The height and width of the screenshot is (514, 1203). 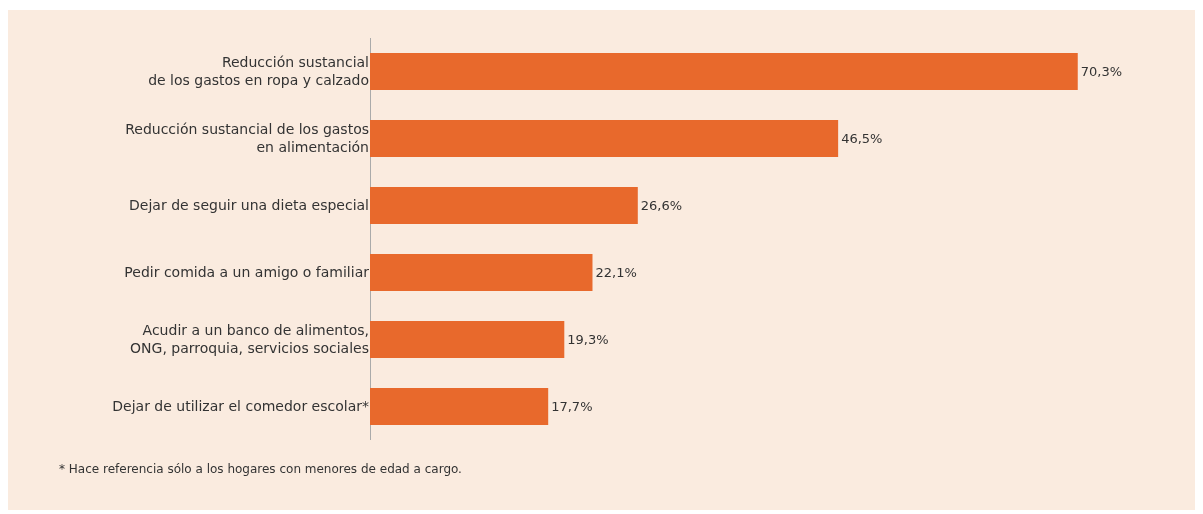 What do you see at coordinates (260, 469) in the screenshot?
I see `text: * Hace referencia sólo a los hogares con menores de edad a cargo.` at bounding box center [260, 469].